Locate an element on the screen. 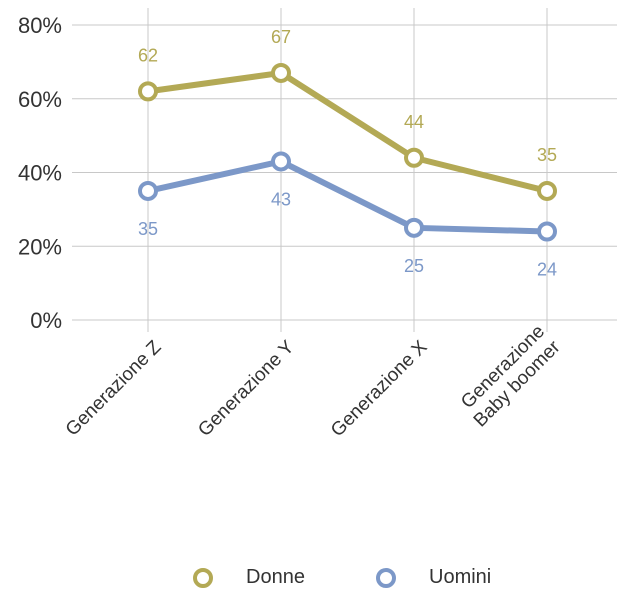 The height and width of the screenshot is (590, 617). legend-item-donne: Donne is located at coordinates (249, 577).